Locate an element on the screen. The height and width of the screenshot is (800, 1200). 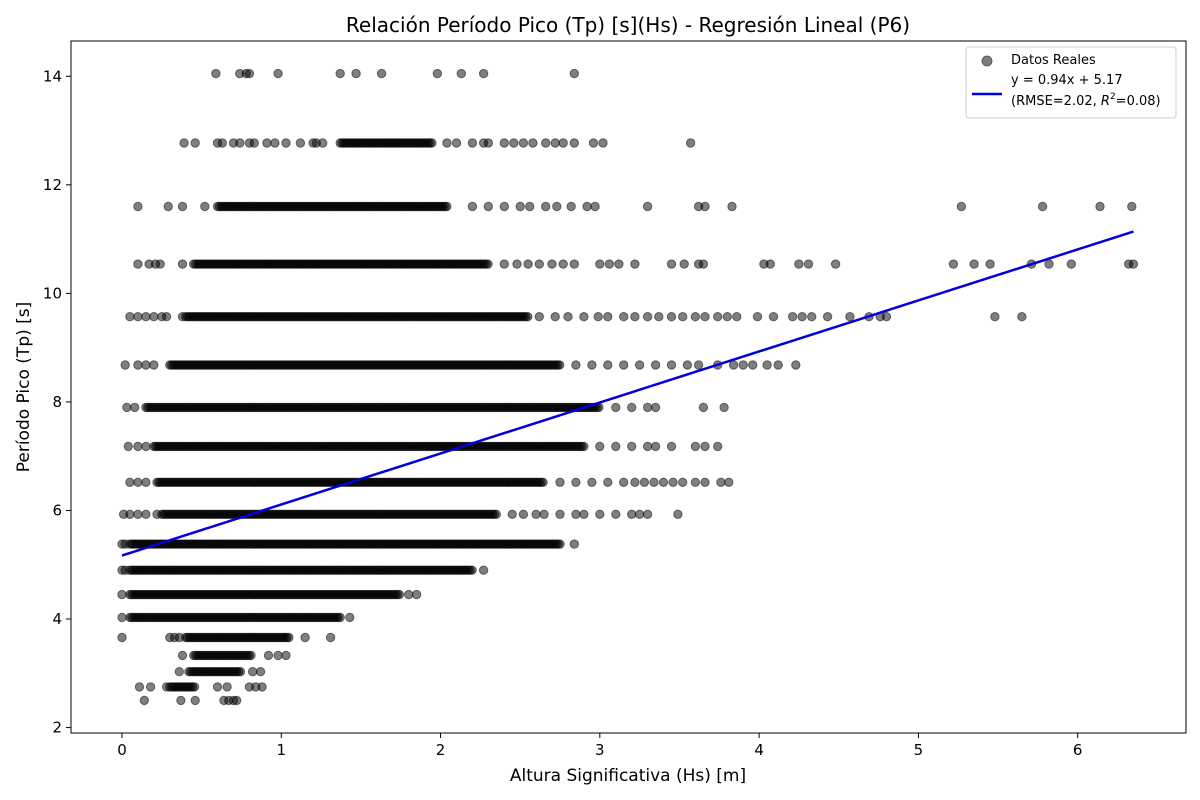
y-axis: 2 4 6 8 10 12 14 is located at coordinates (57, 402).